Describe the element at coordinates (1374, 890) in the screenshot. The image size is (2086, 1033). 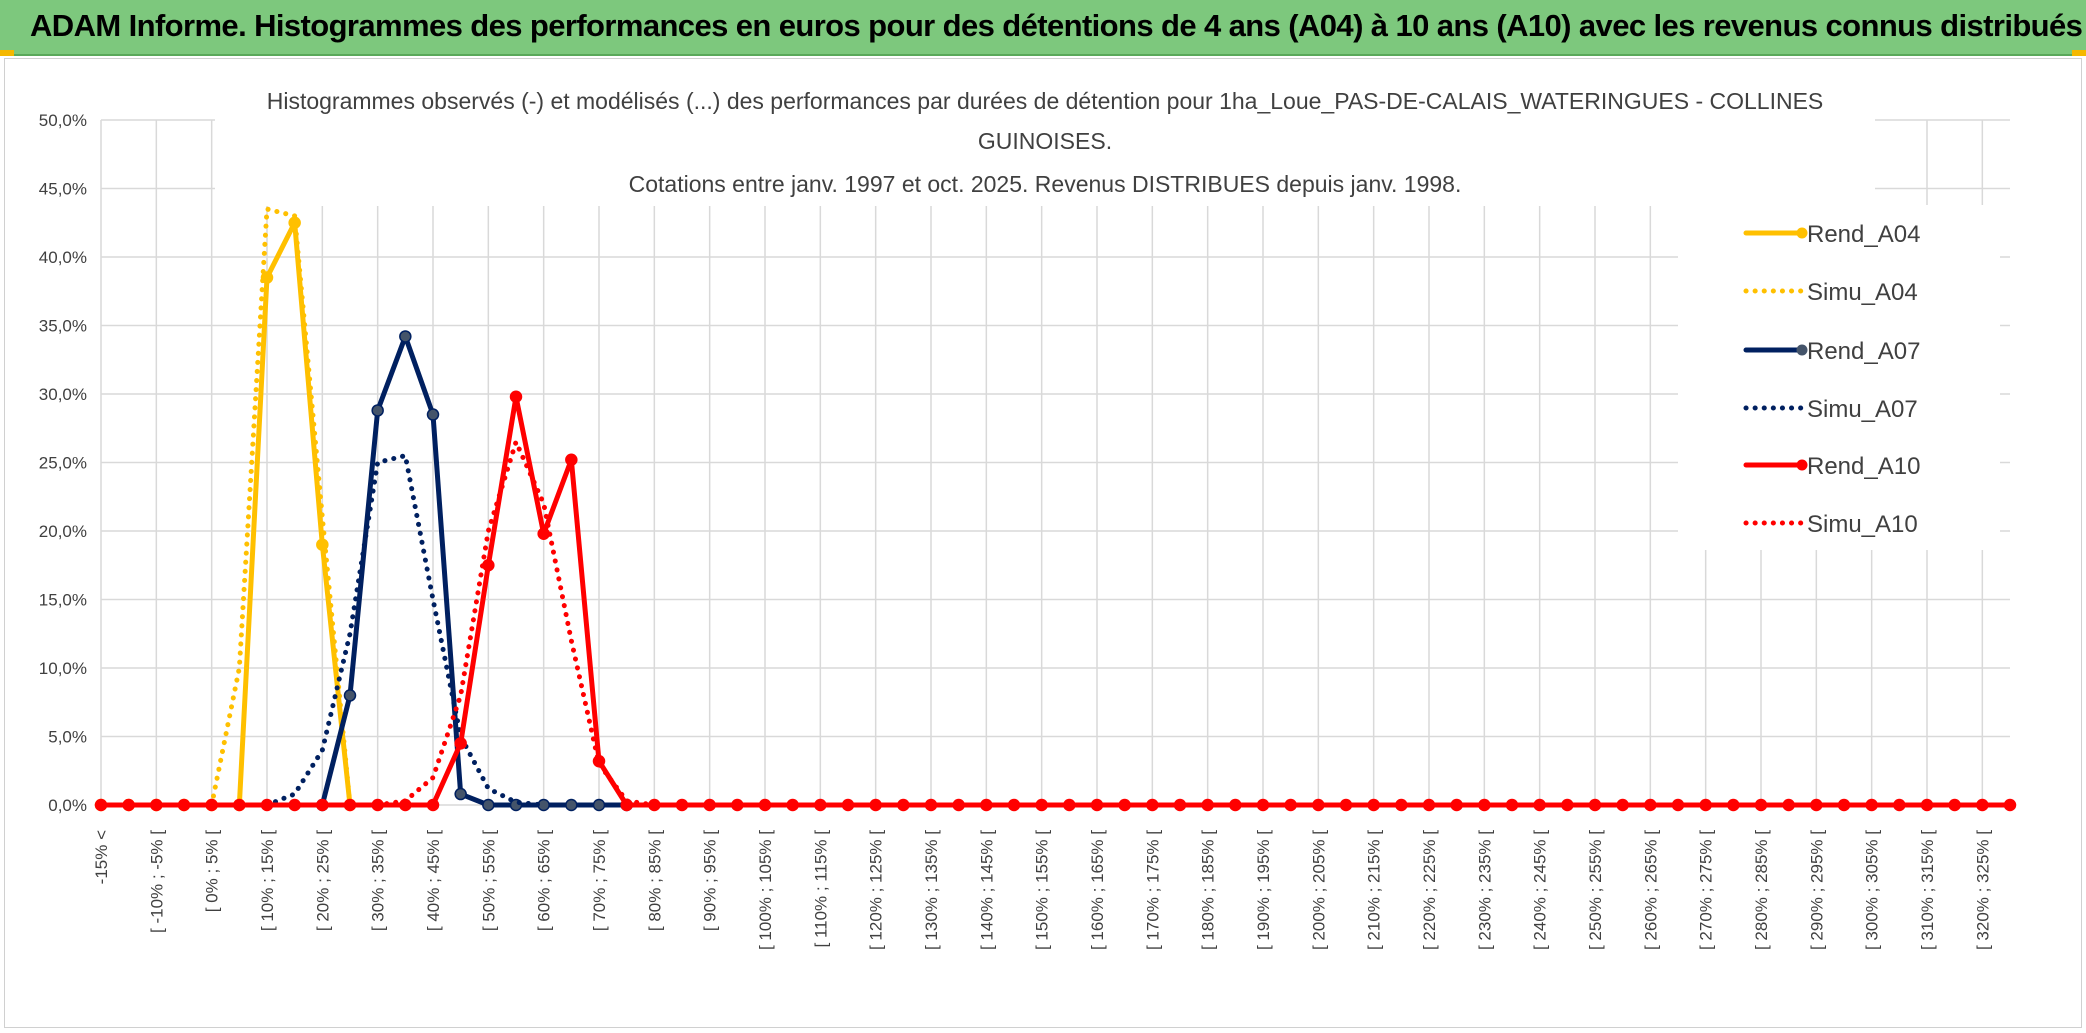
I see `x-tick-label: [ 210% ; 215% [` at that location.